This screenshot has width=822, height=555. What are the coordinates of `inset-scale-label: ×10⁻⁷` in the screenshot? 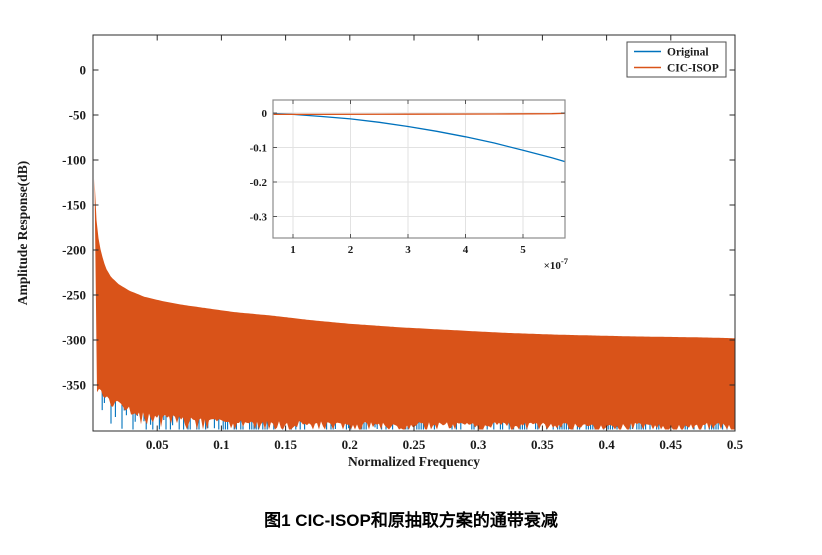 It's located at (556, 264).